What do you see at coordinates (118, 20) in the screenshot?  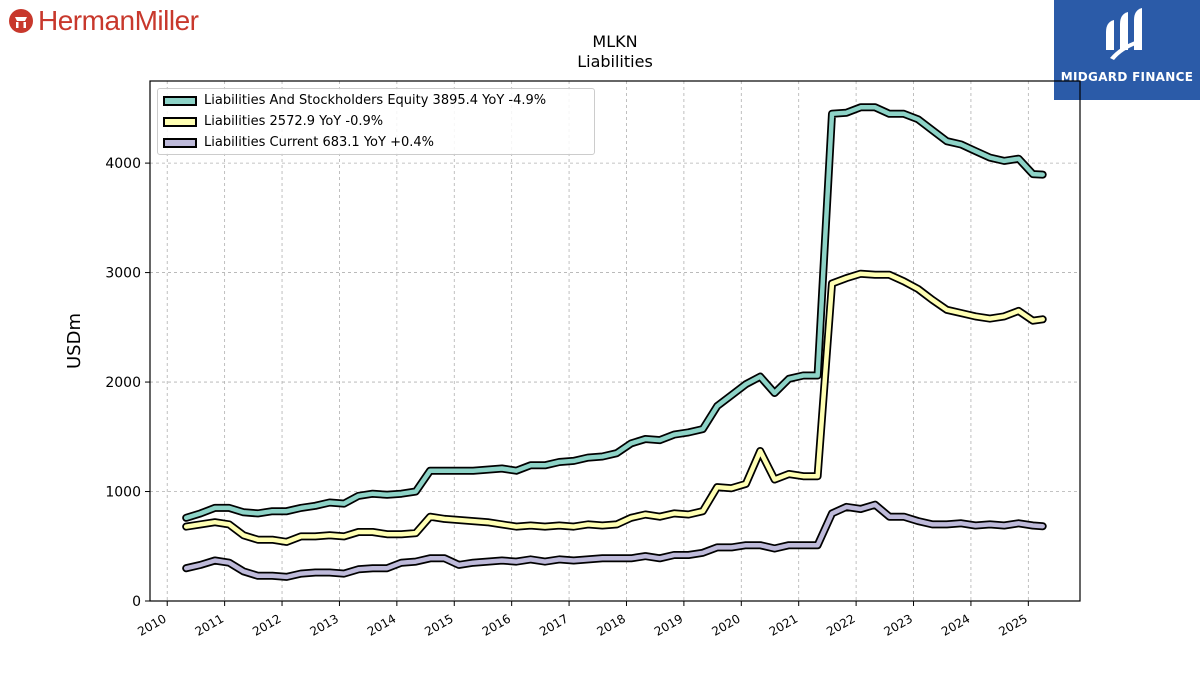 I see `company-logo-text: HermanMiller` at bounding box center [118, 20].